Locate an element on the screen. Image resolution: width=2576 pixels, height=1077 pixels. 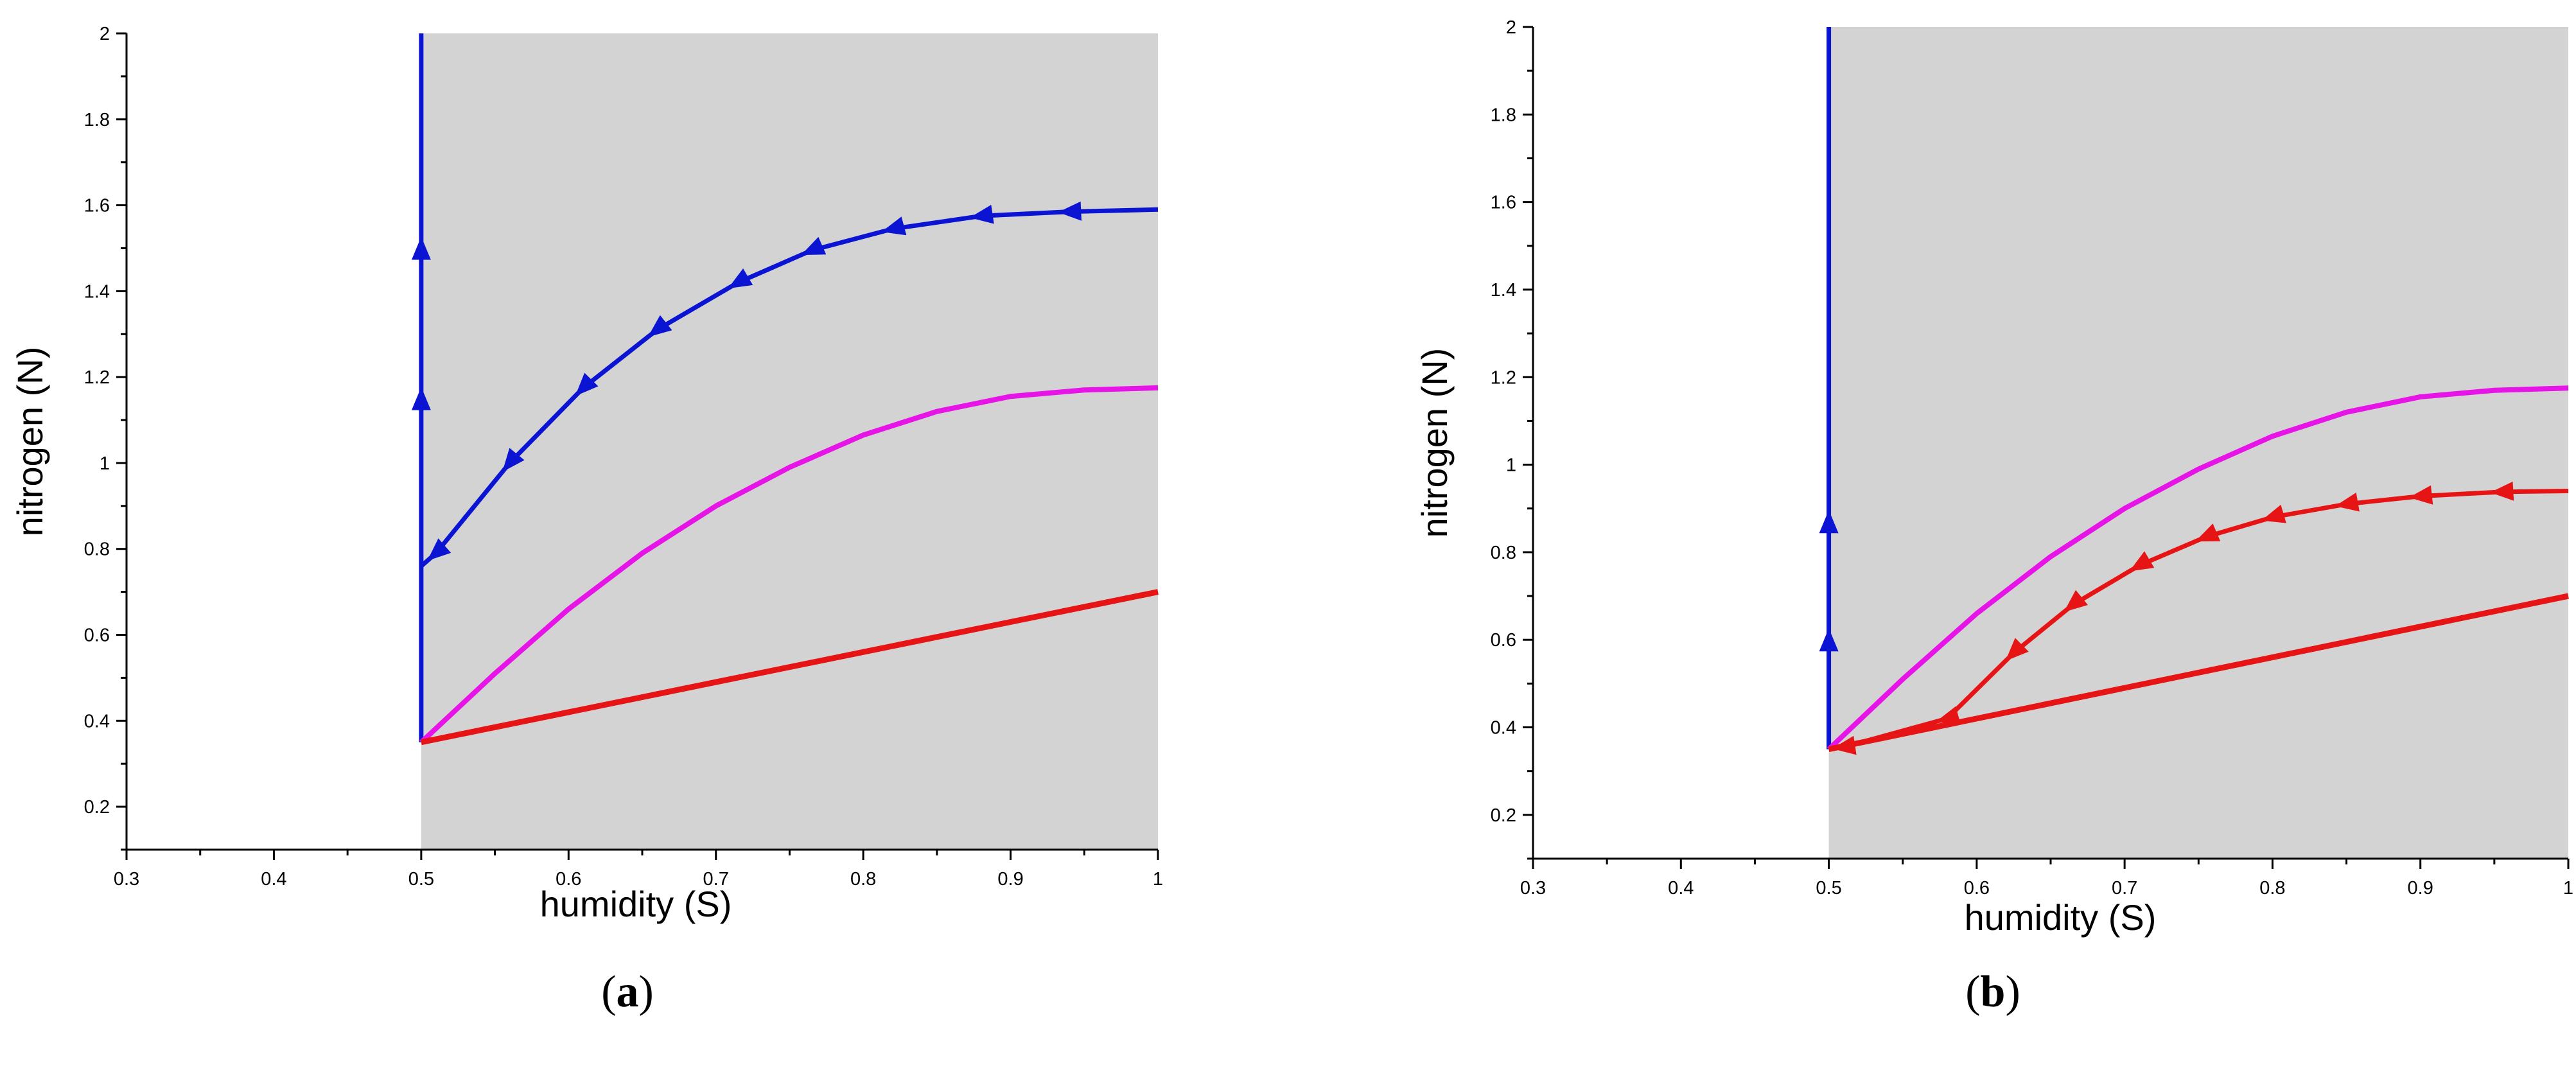
x-tick-label-a-2: 0.5 is located at coordinates (421, 879).